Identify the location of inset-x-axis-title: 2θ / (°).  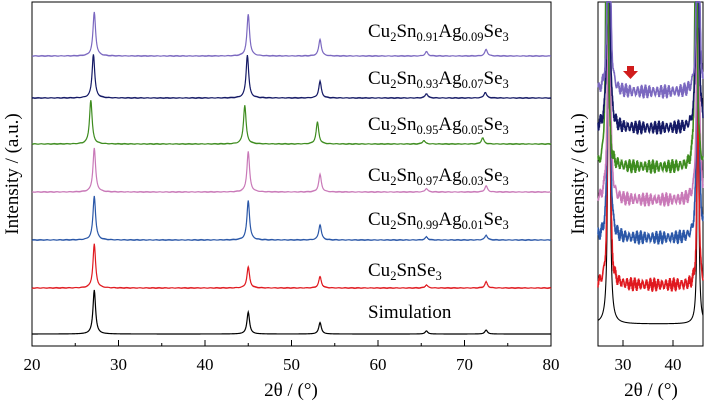
(651, 390).